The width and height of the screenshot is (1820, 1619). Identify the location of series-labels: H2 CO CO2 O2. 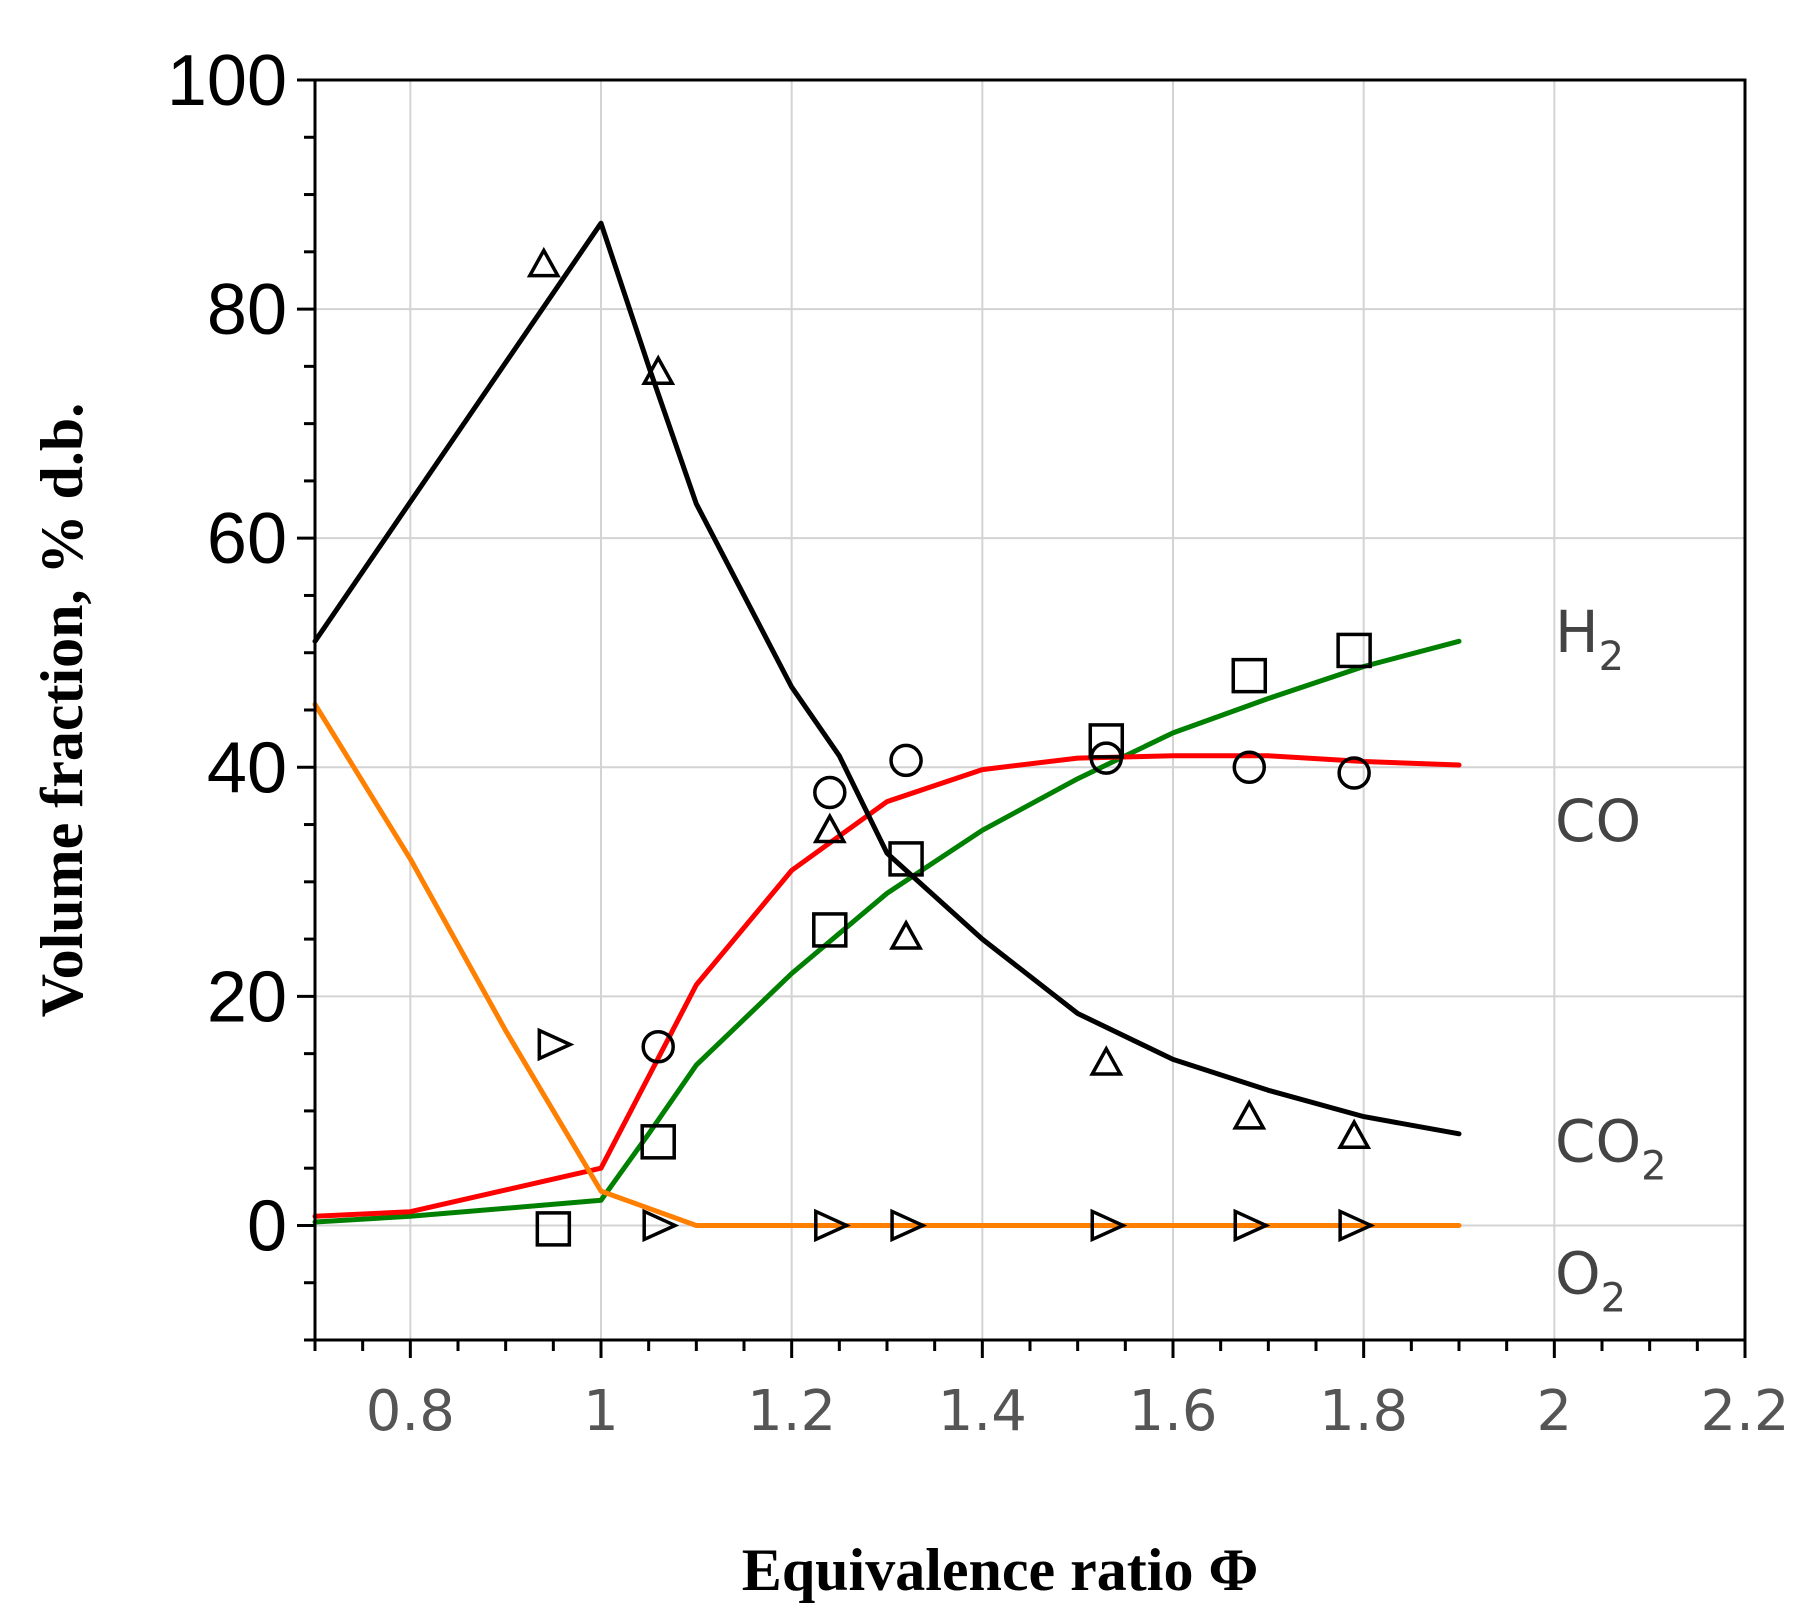
(1611, 959).